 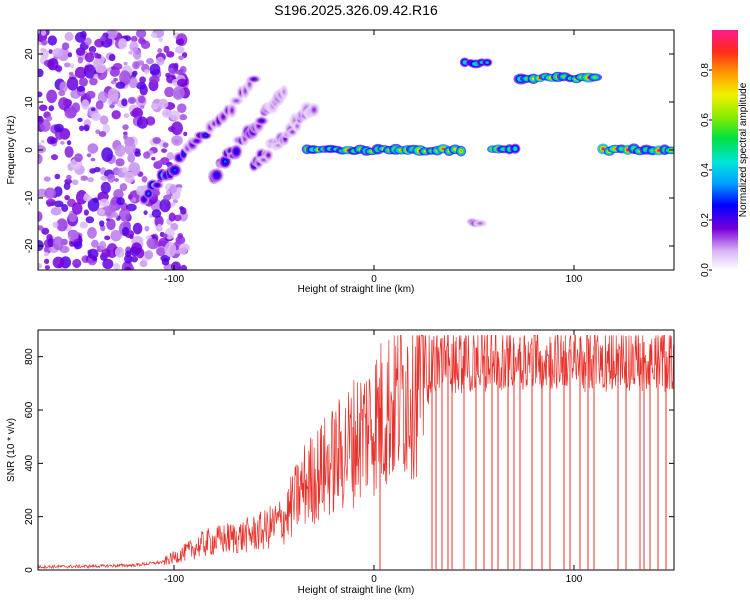 I want to click on colorbar-tick-label: 0.0, so click(x=705, y=270).